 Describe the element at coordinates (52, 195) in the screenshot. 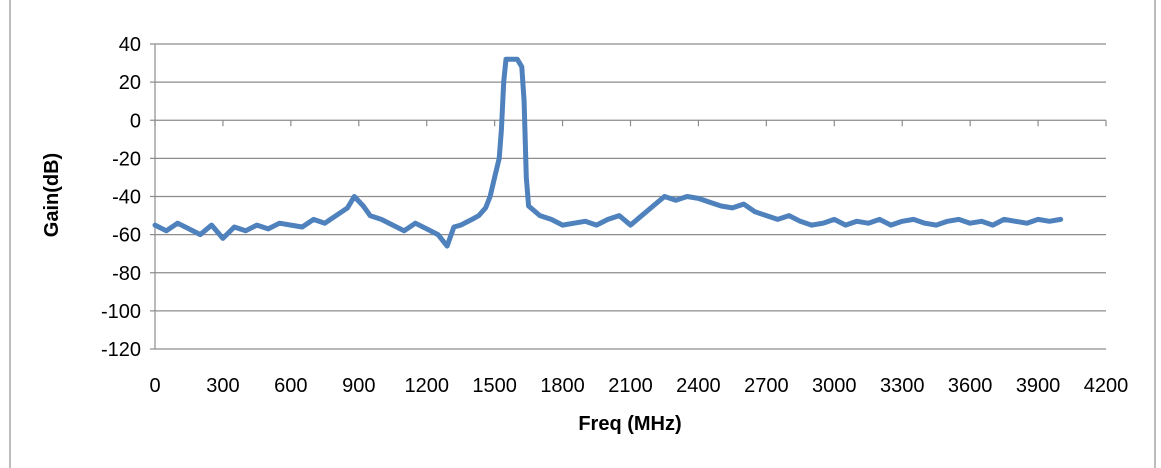

I see `y-axis-label: Gain(dB)` at that location.